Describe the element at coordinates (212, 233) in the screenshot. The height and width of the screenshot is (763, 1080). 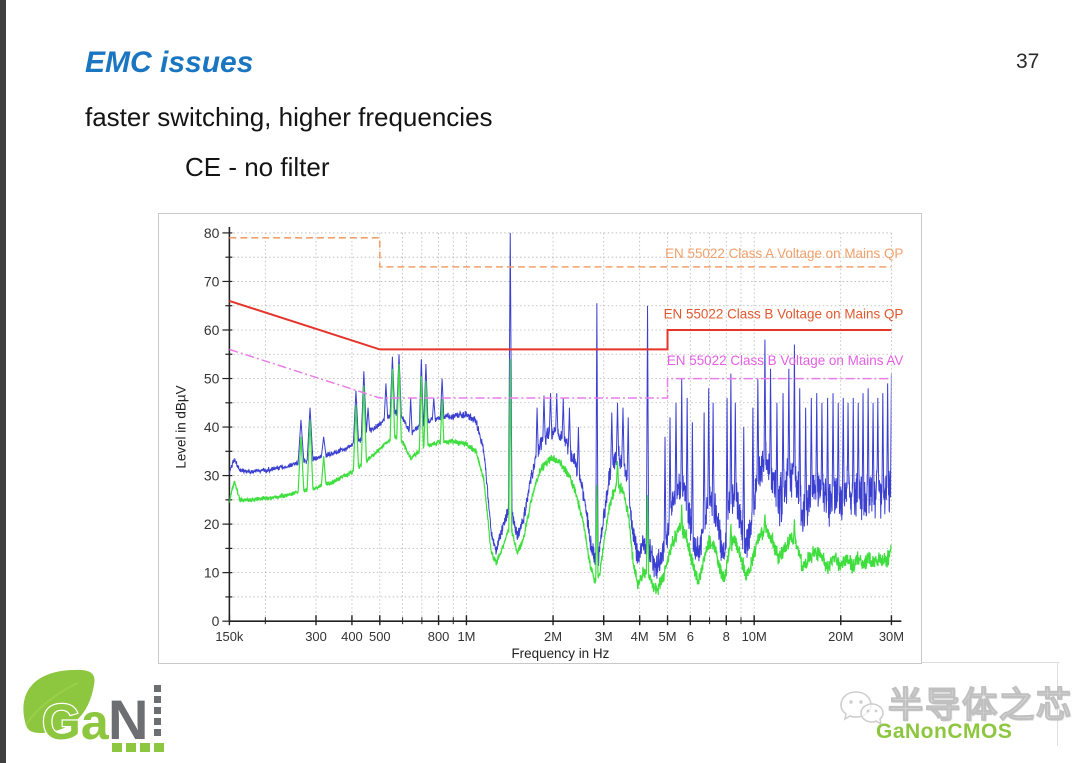
I see `y-tick-label: 80` at that location.